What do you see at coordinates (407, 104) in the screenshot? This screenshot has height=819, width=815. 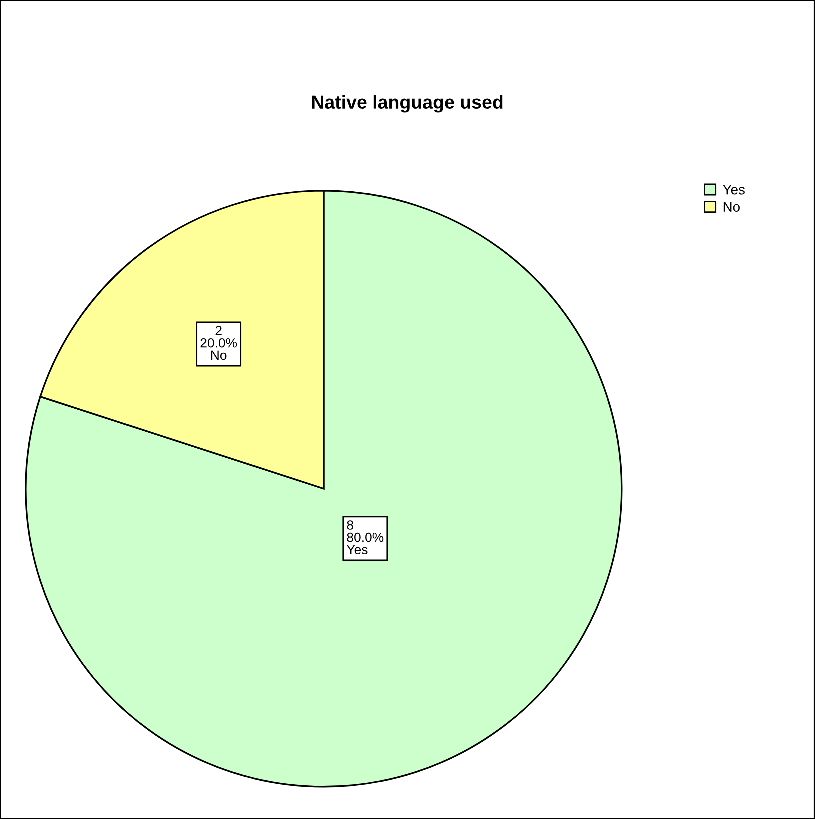 I see `chart-title: Native language used` at bounding box center [407, 104].